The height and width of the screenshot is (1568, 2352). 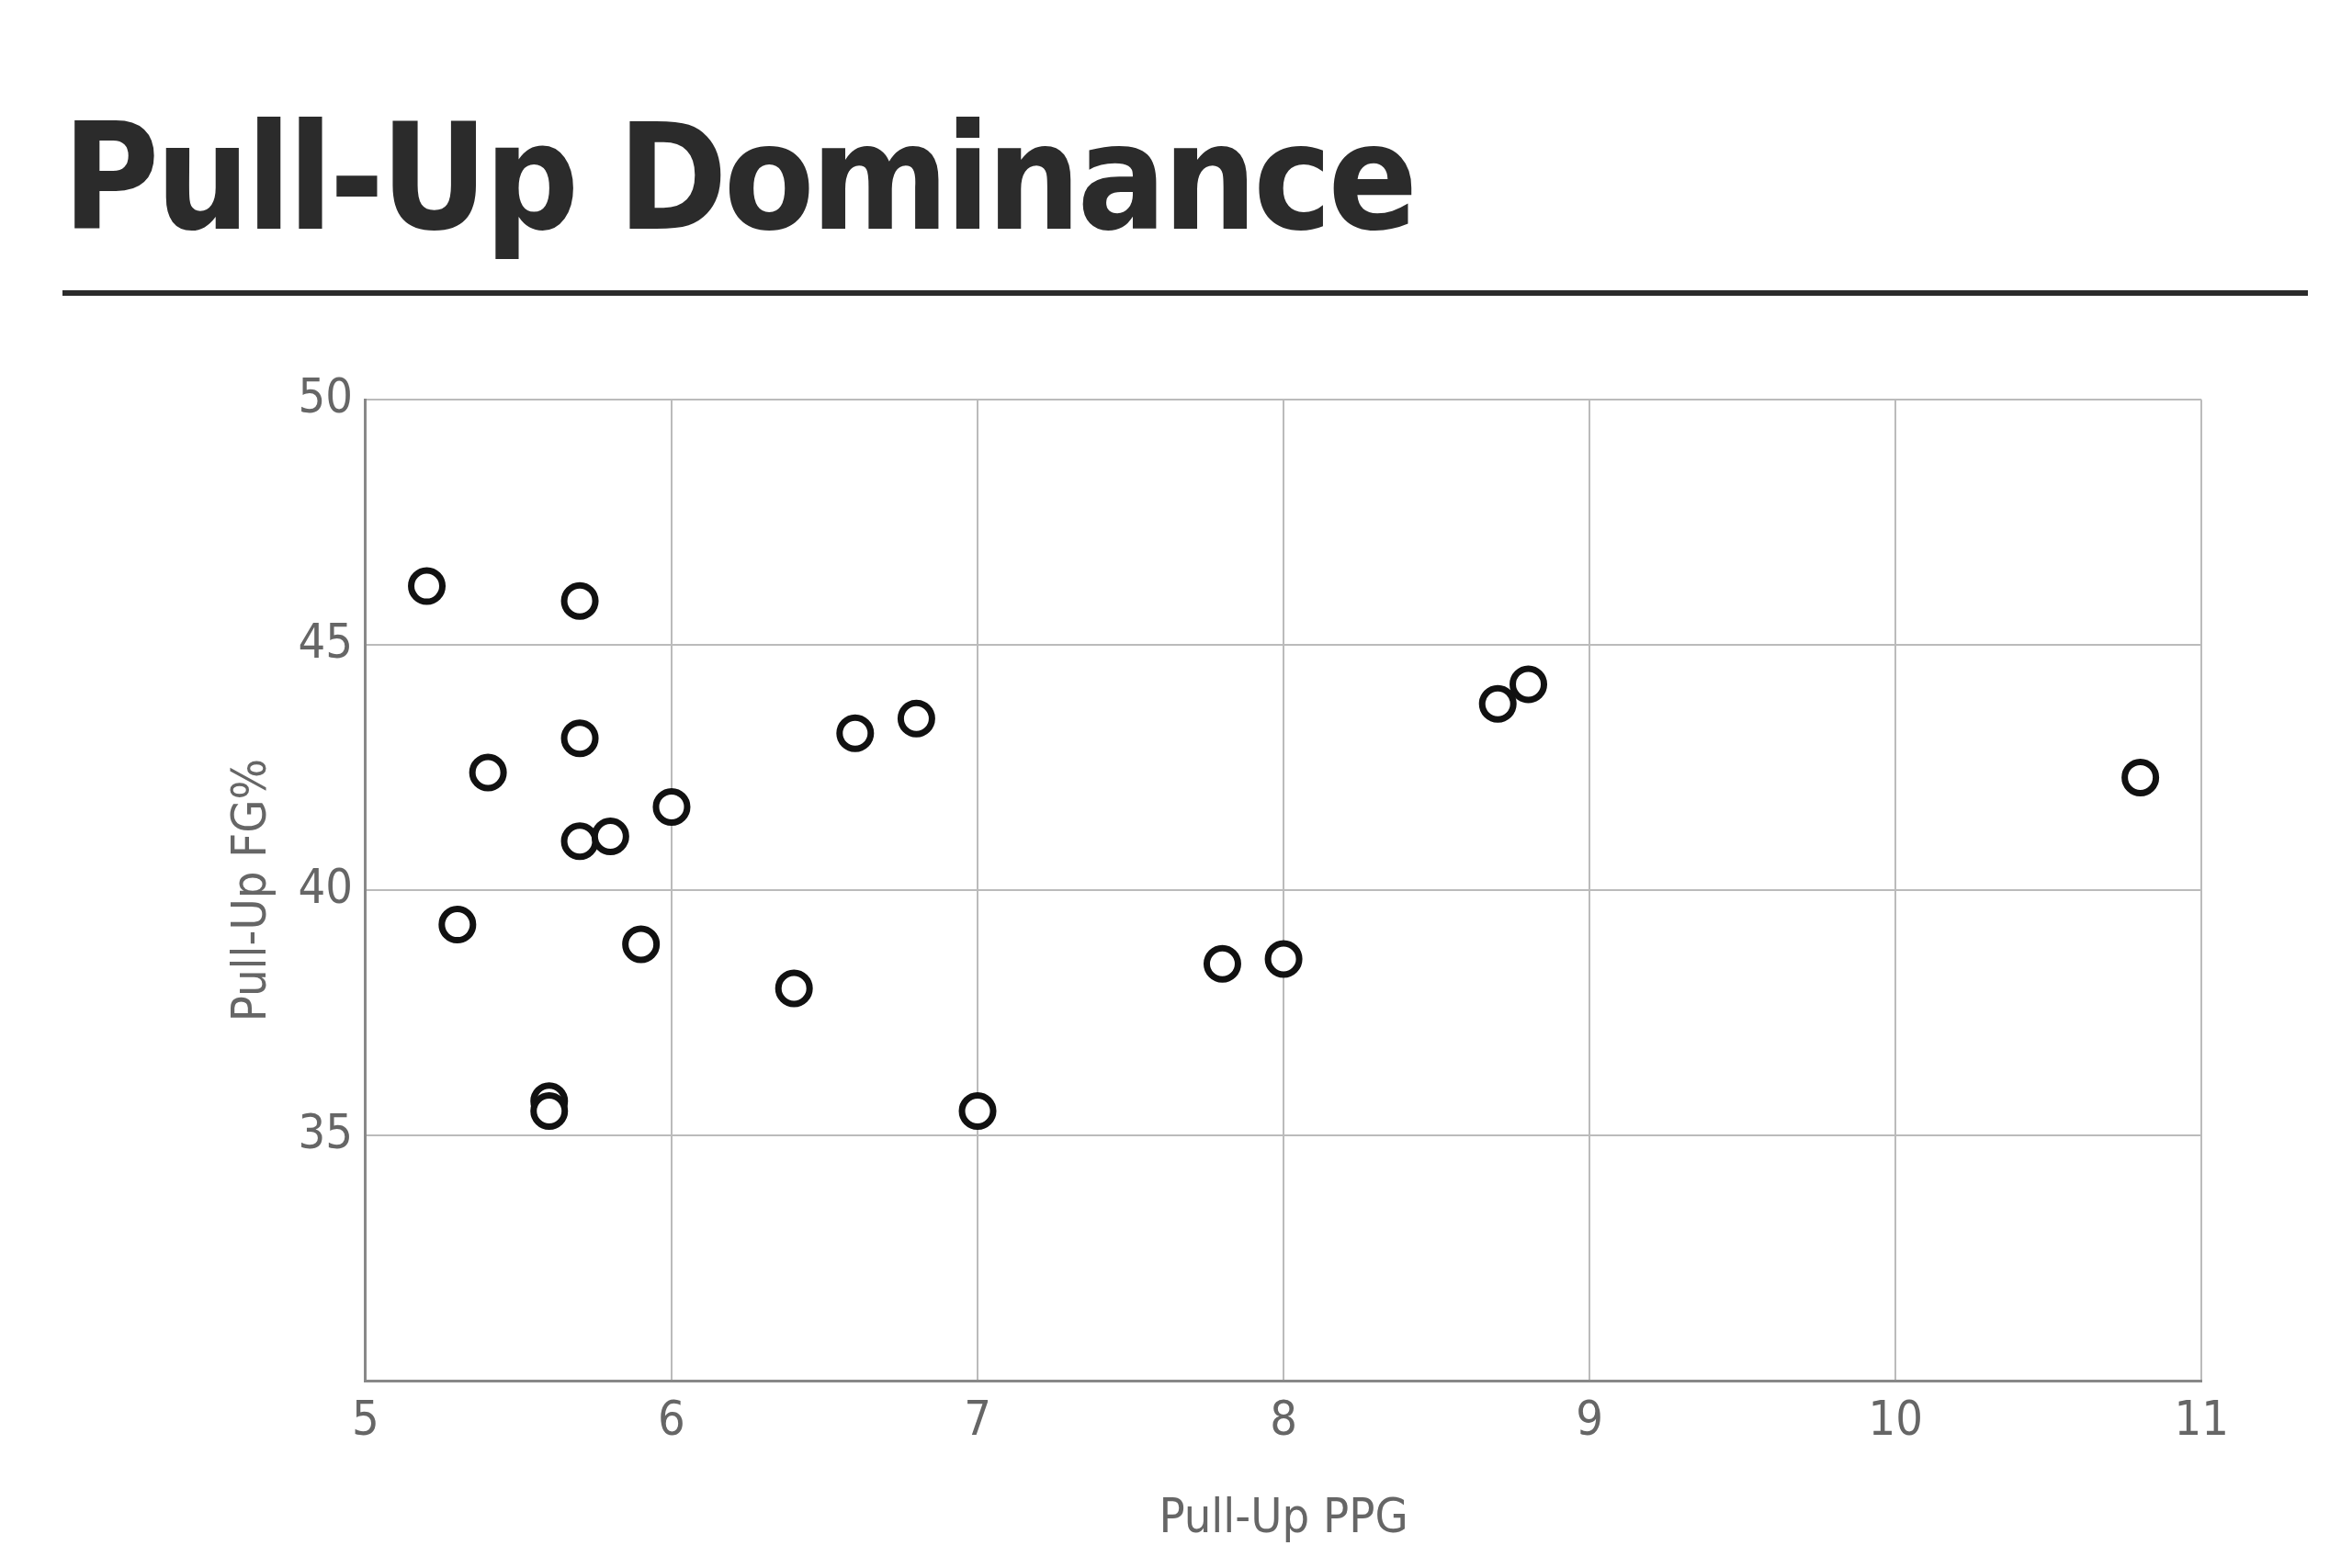 I want to click on x-tick-label: 8, so click(x=1284, y=1418).